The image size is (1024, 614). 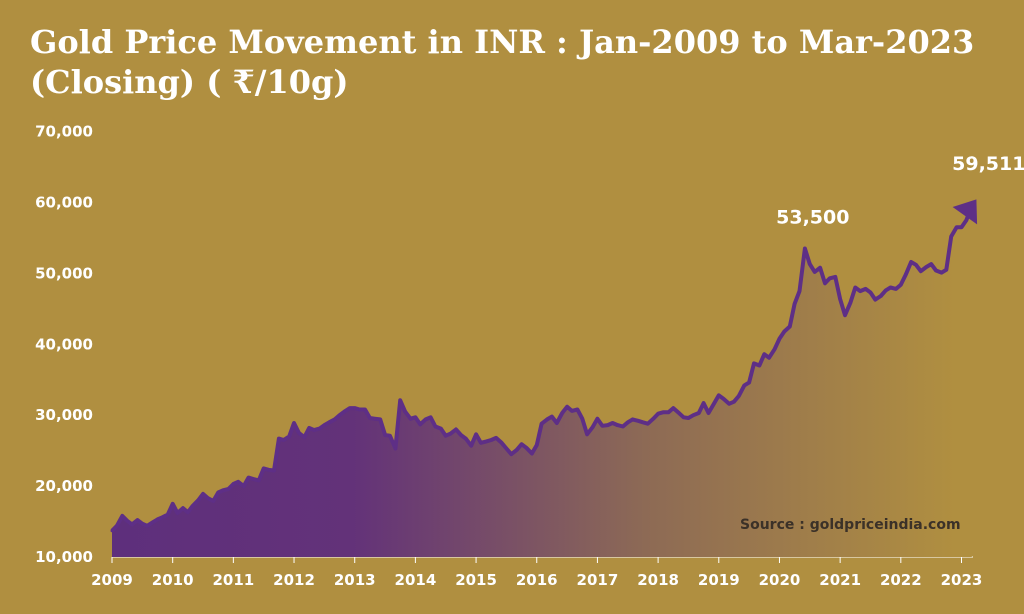 What do you see at coordinates (850, 525) in the screenshot?
I see `source-note: Source : goldpriceindia.com` at bounding box center [850, 525].